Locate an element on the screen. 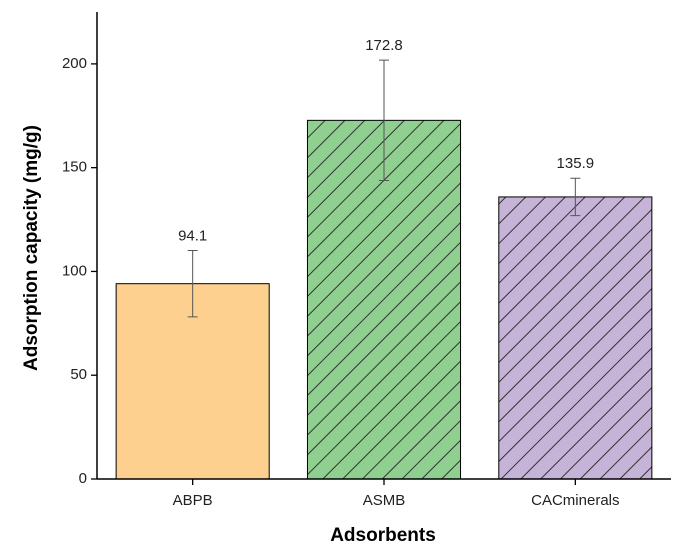 The image size is (681, 549). data-label: 135.9 is located at coordinates (576, 163).